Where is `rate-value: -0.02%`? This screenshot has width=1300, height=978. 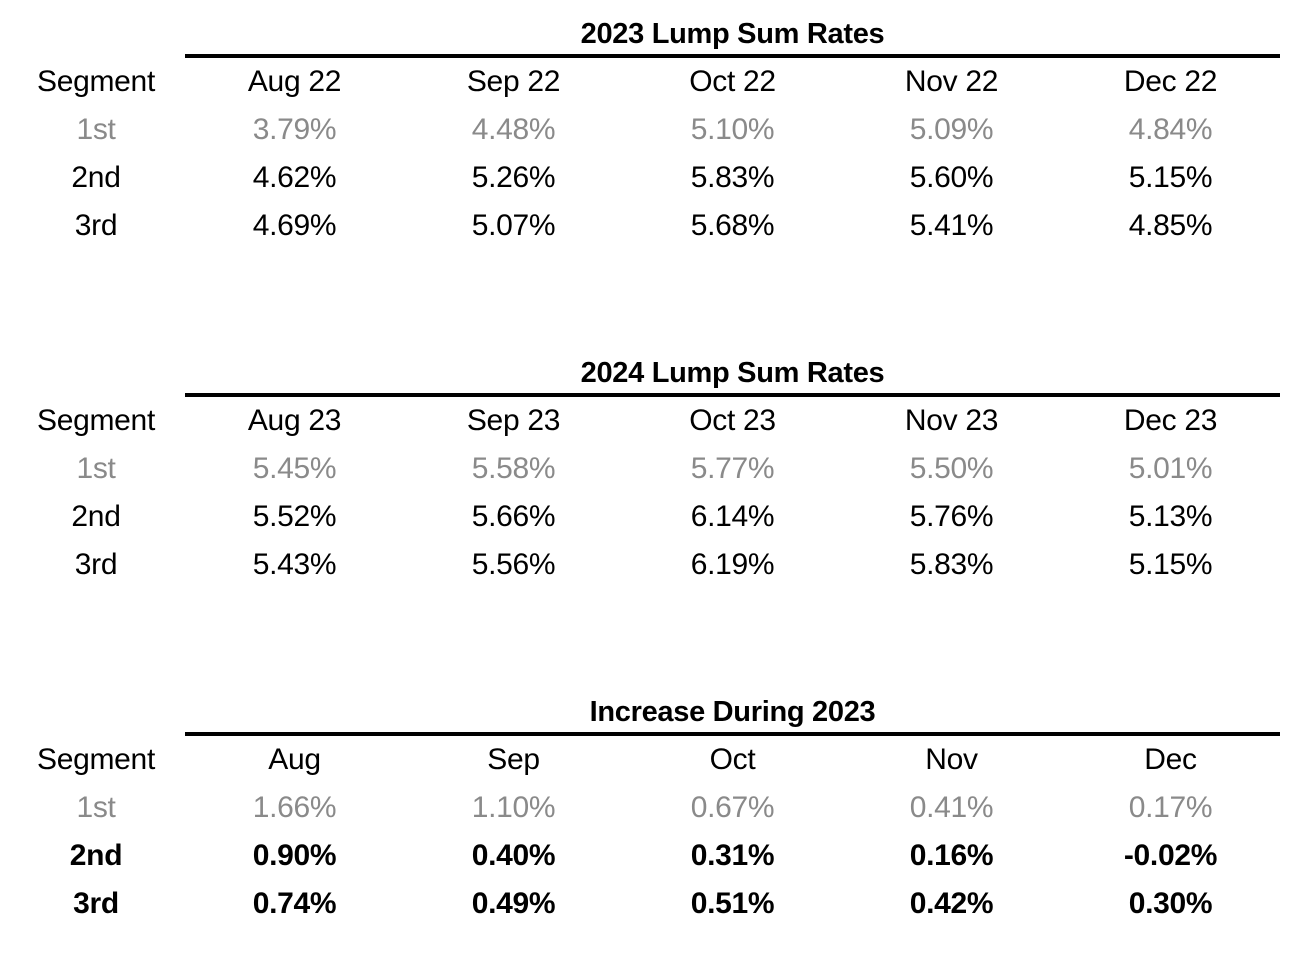
rate-value: -0.02% is located at coordinates (1170, 855).